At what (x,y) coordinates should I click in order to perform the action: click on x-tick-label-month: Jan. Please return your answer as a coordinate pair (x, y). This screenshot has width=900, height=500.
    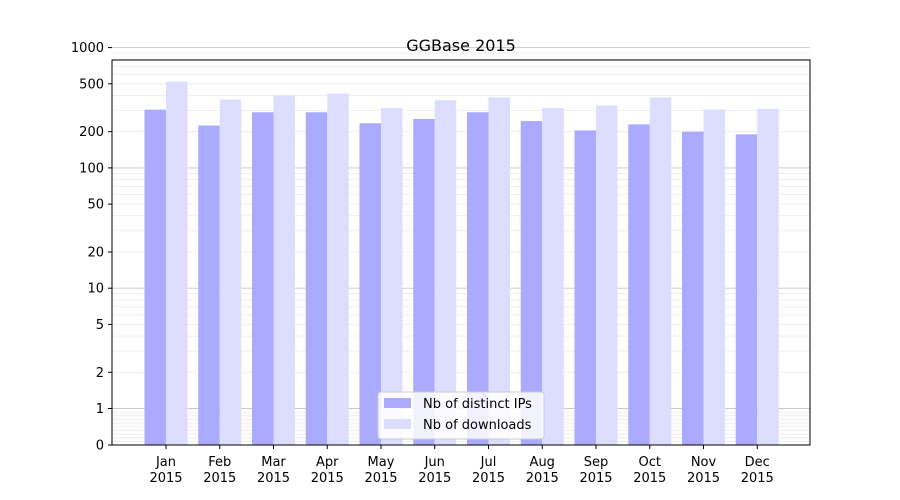
    Looking at the image, I should click on (165, 462).